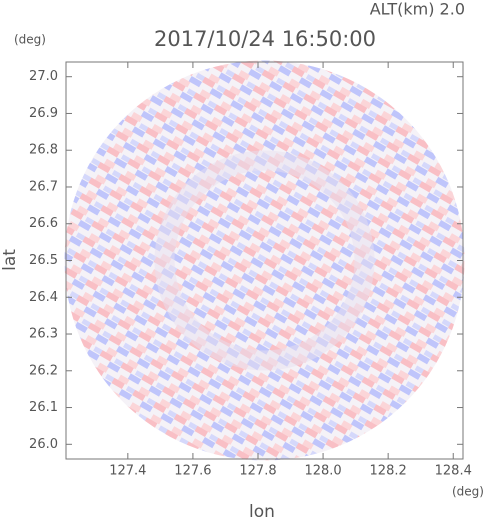 The width and height of the screenshot is (491, 521). Describe the element at coordinates (43, 444) in the screenshot. I see `y-tick-label: 26.0` at that location.